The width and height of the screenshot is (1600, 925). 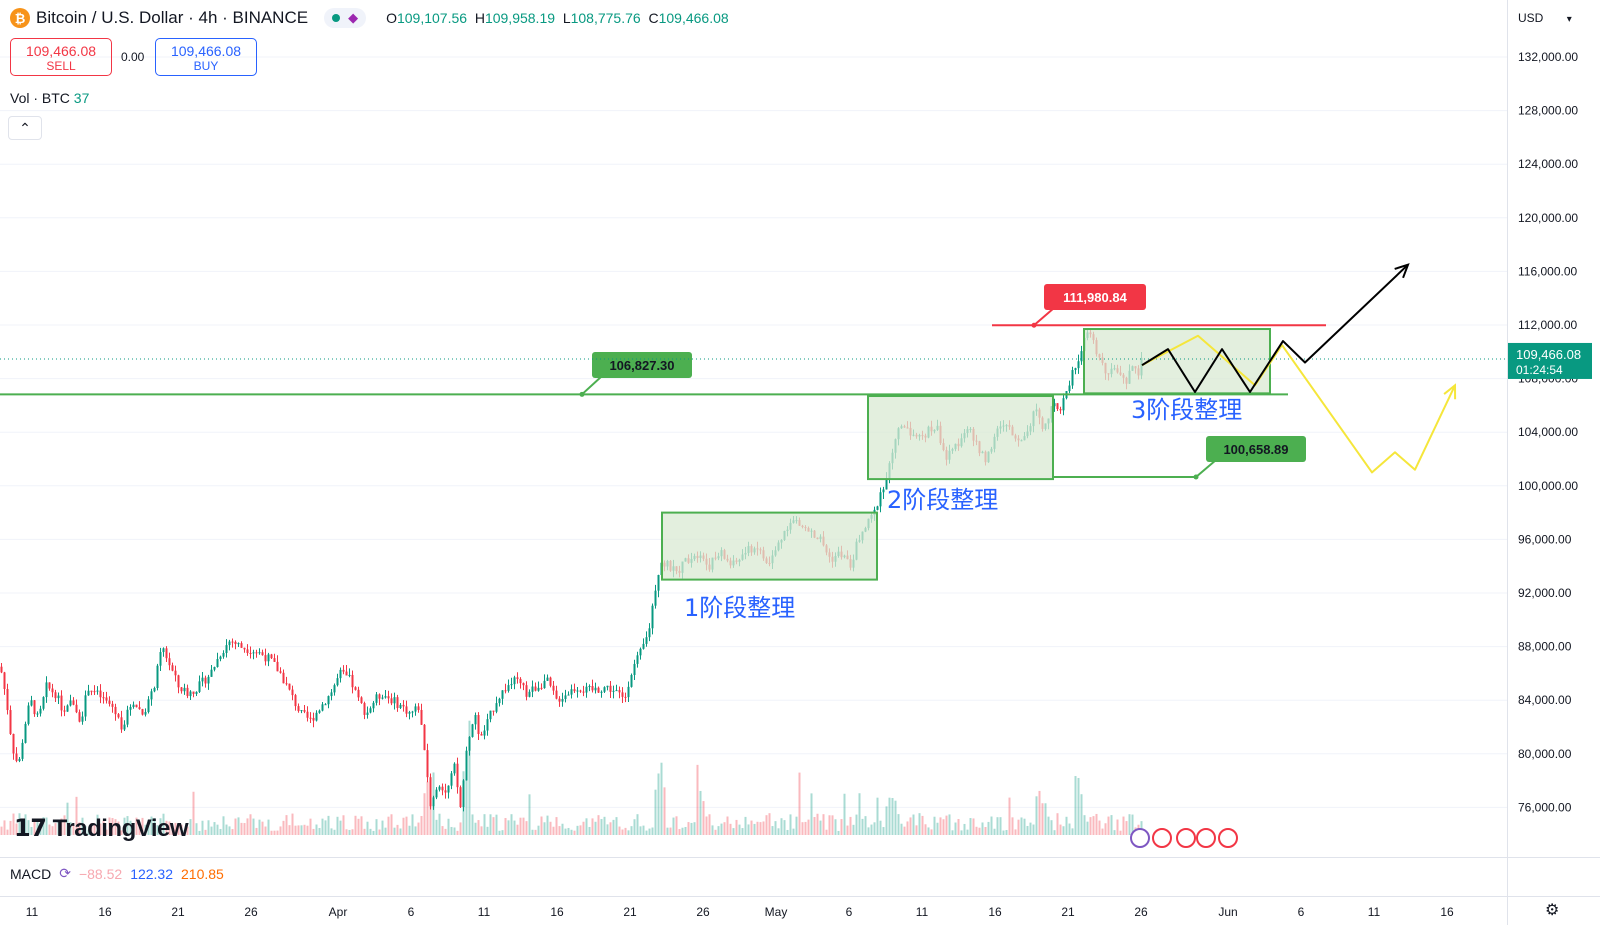 What do you see at coordinates (1298, 404) in the screenshot?
I see `projection-yellow-path` at bounding box center [1298, 404].